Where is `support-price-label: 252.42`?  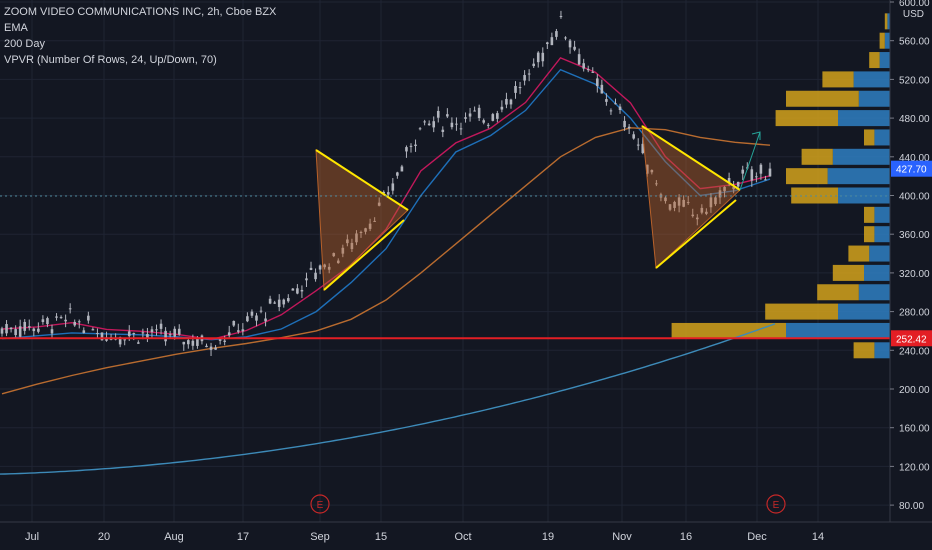
support-price-label: 252.42 is located at coordinates (911, 339).